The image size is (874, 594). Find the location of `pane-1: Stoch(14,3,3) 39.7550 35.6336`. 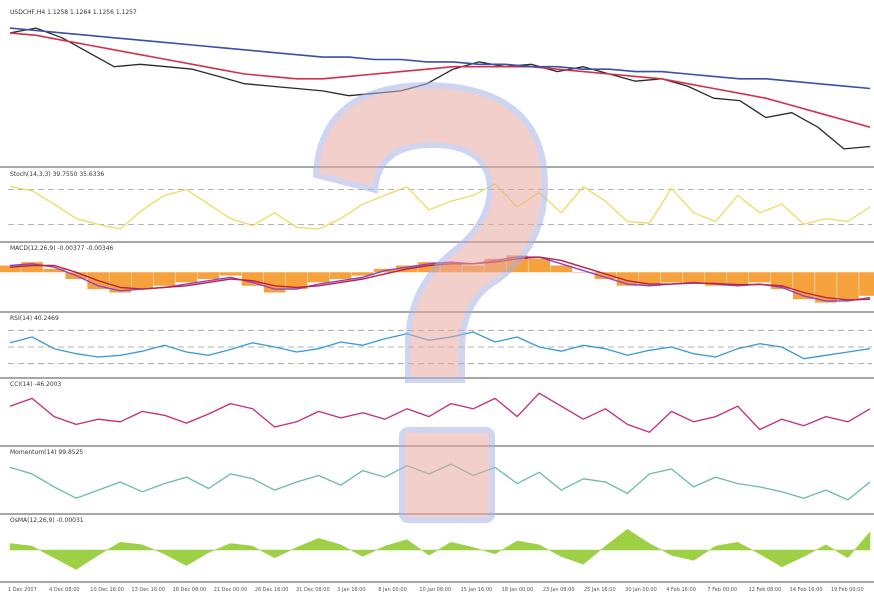

pane-1: Stoch(14,3,3) 39.7550 35.6336 is located at coordinates (437, 207).